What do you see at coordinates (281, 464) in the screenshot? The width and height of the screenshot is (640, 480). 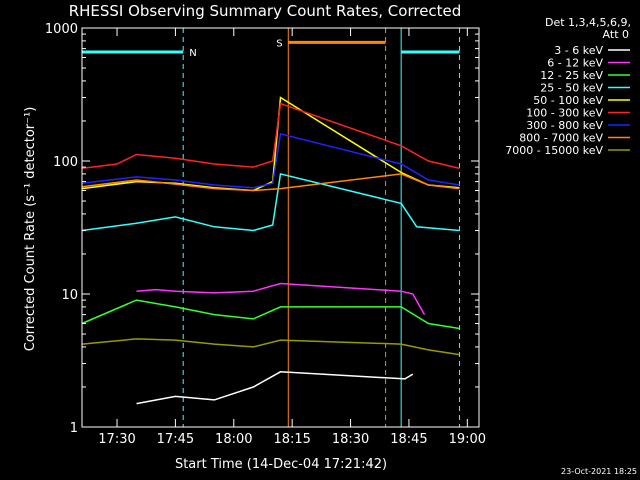 I see `x-axis-label: Start Time (14-Dec-04 17:21:42)` at bounding box center [281, 464].